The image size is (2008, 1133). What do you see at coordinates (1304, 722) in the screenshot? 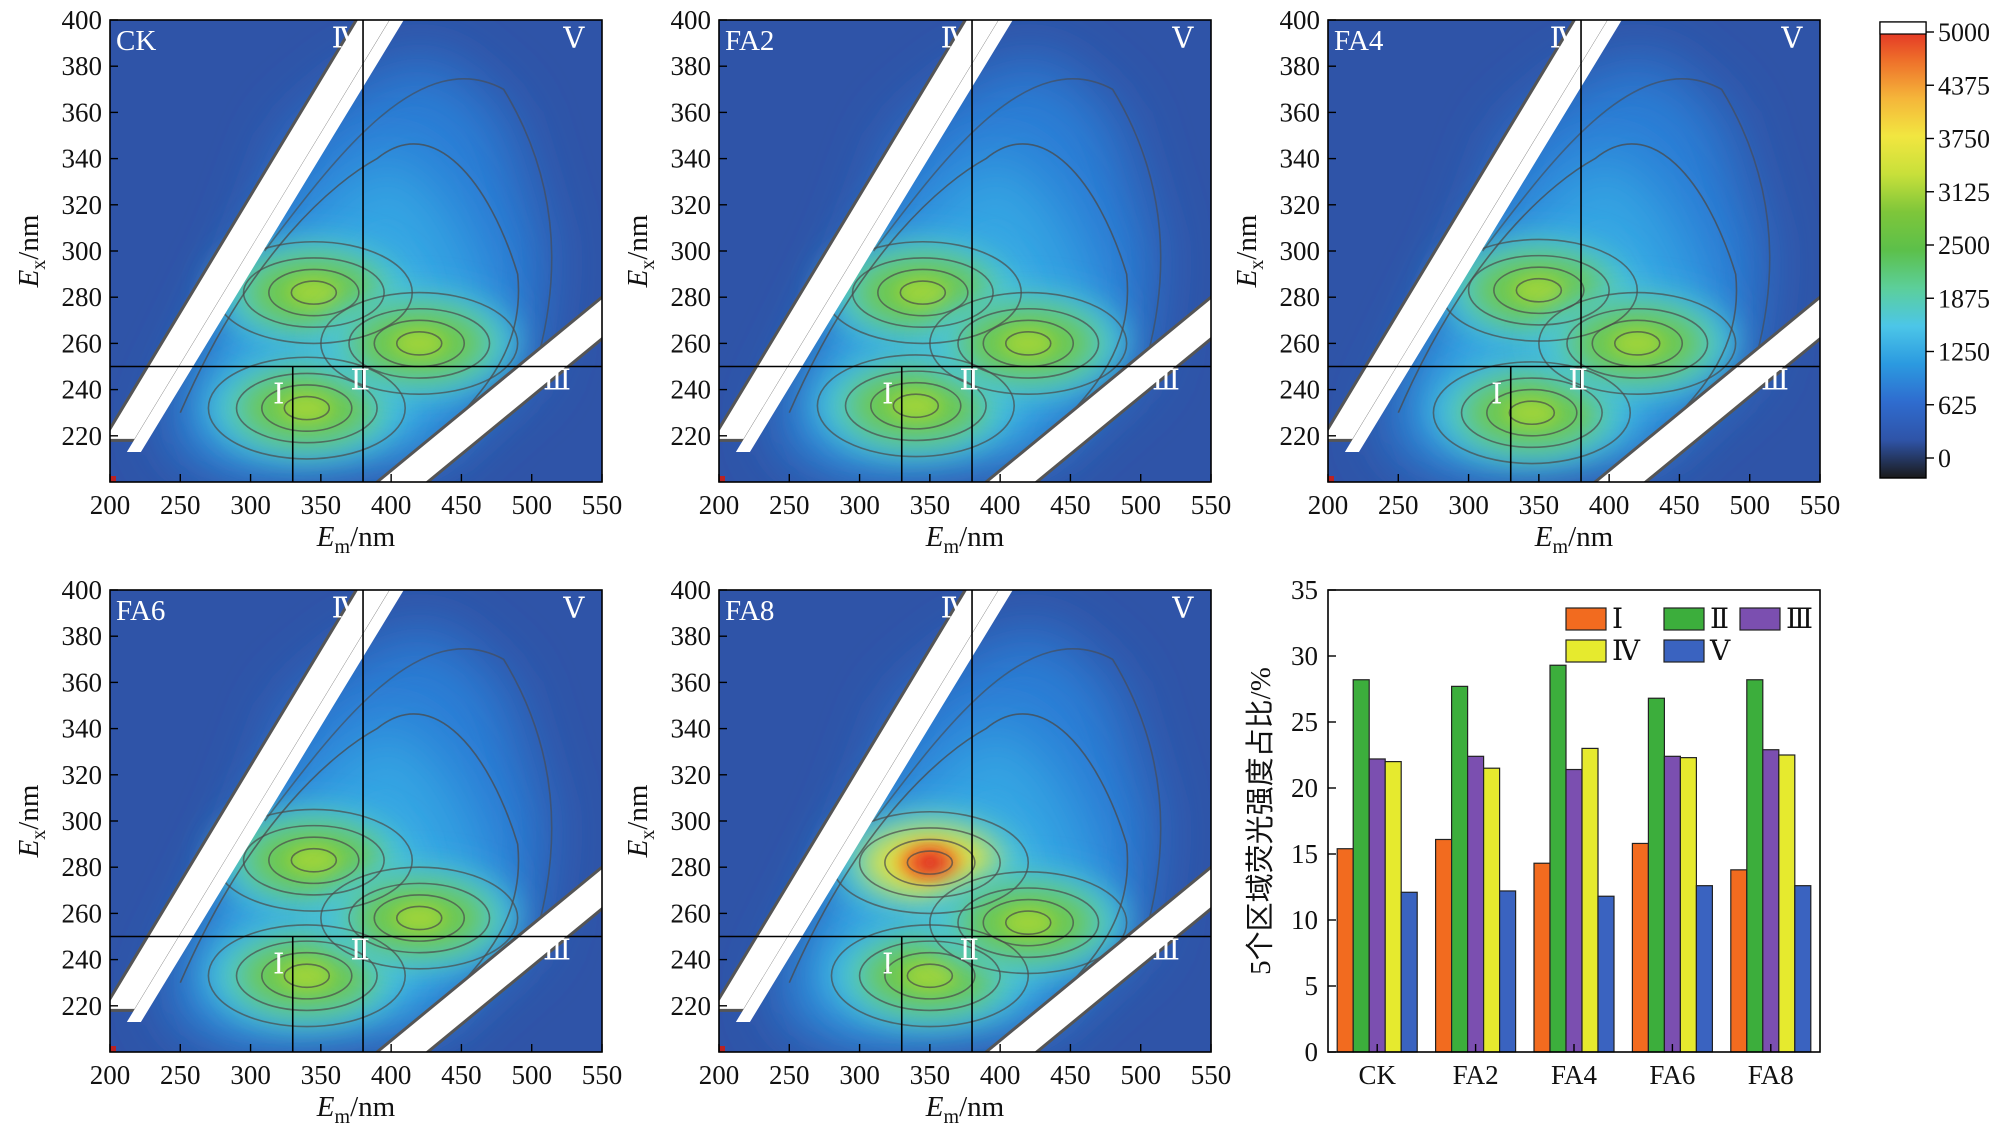
I see `bar-y-tick-label: 25` at bounding box center [1304, 722].